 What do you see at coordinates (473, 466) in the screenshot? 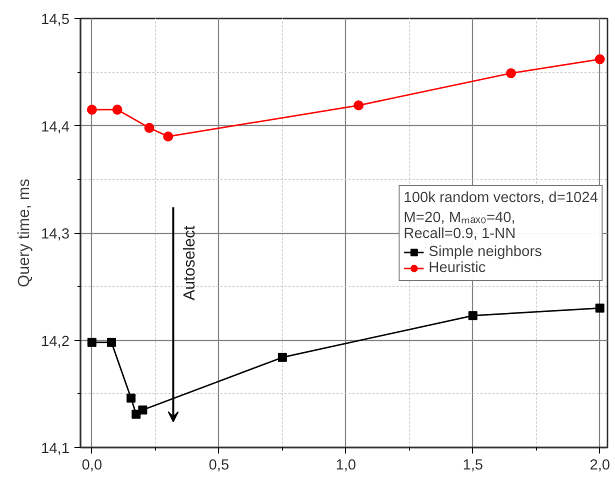
I see `x-tick-label: 1,5` at bounding box center [473, 466].